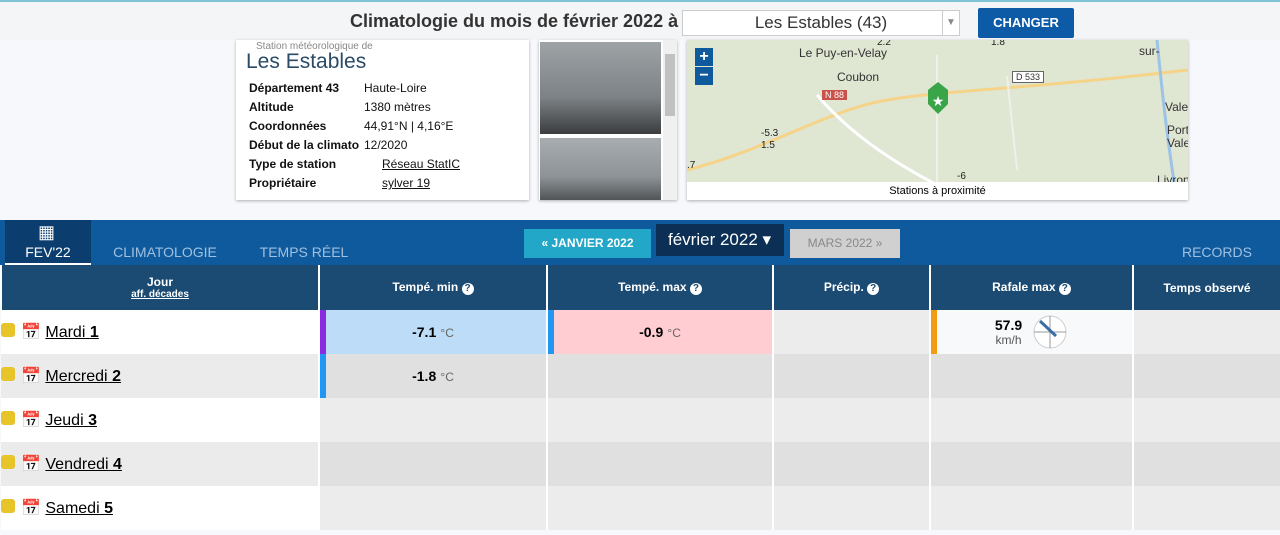 This screenshot has width=1280, height=535. Describe the element at coordinates (691, 165) in the screenshot. I see `map-reading: .7` at that location.